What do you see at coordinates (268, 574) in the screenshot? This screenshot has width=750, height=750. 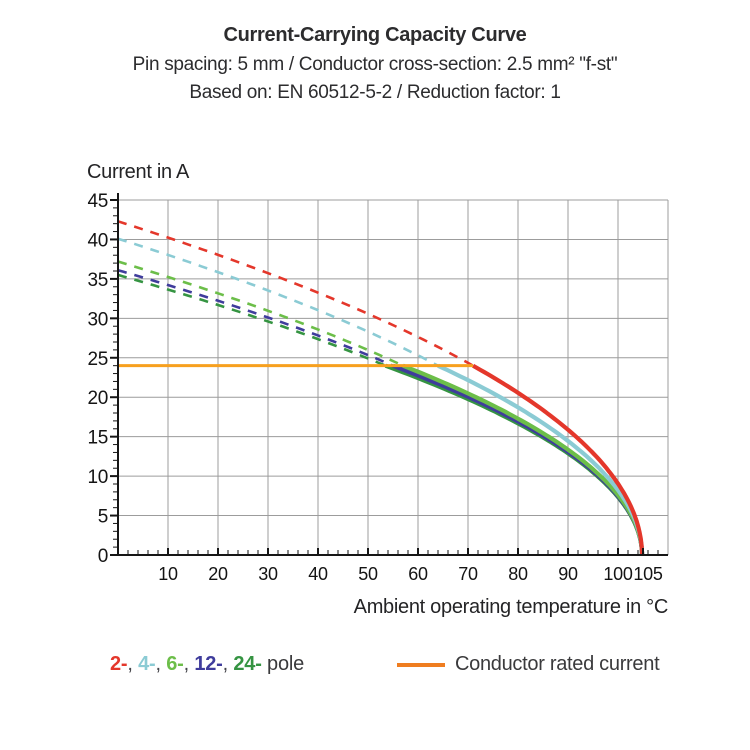 I see `x-tick-label: 30` at bounding box center [268, 574].